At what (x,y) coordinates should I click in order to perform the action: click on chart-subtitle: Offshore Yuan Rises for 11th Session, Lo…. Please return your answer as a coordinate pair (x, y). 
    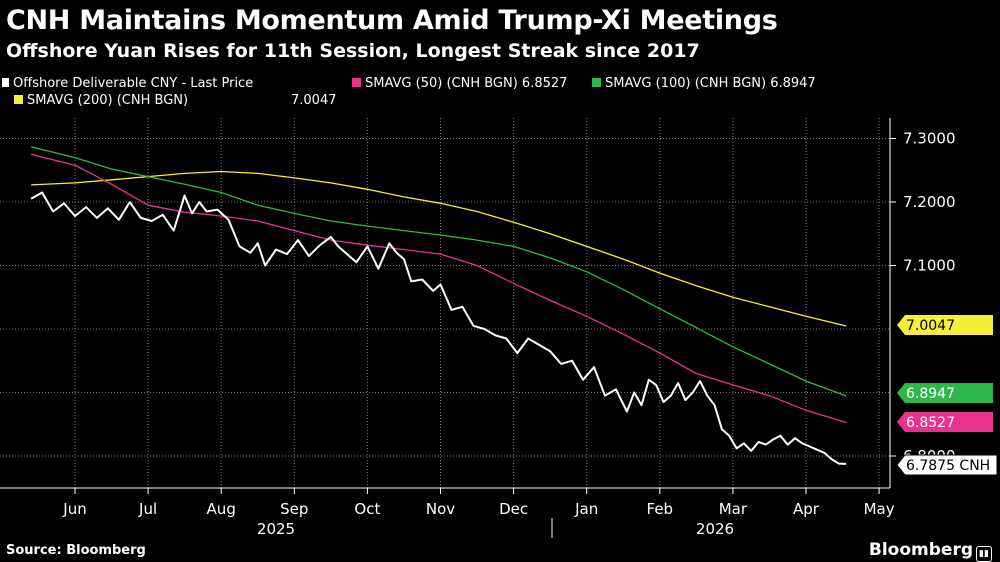
    Looking at the image, I should click on (353, 51).